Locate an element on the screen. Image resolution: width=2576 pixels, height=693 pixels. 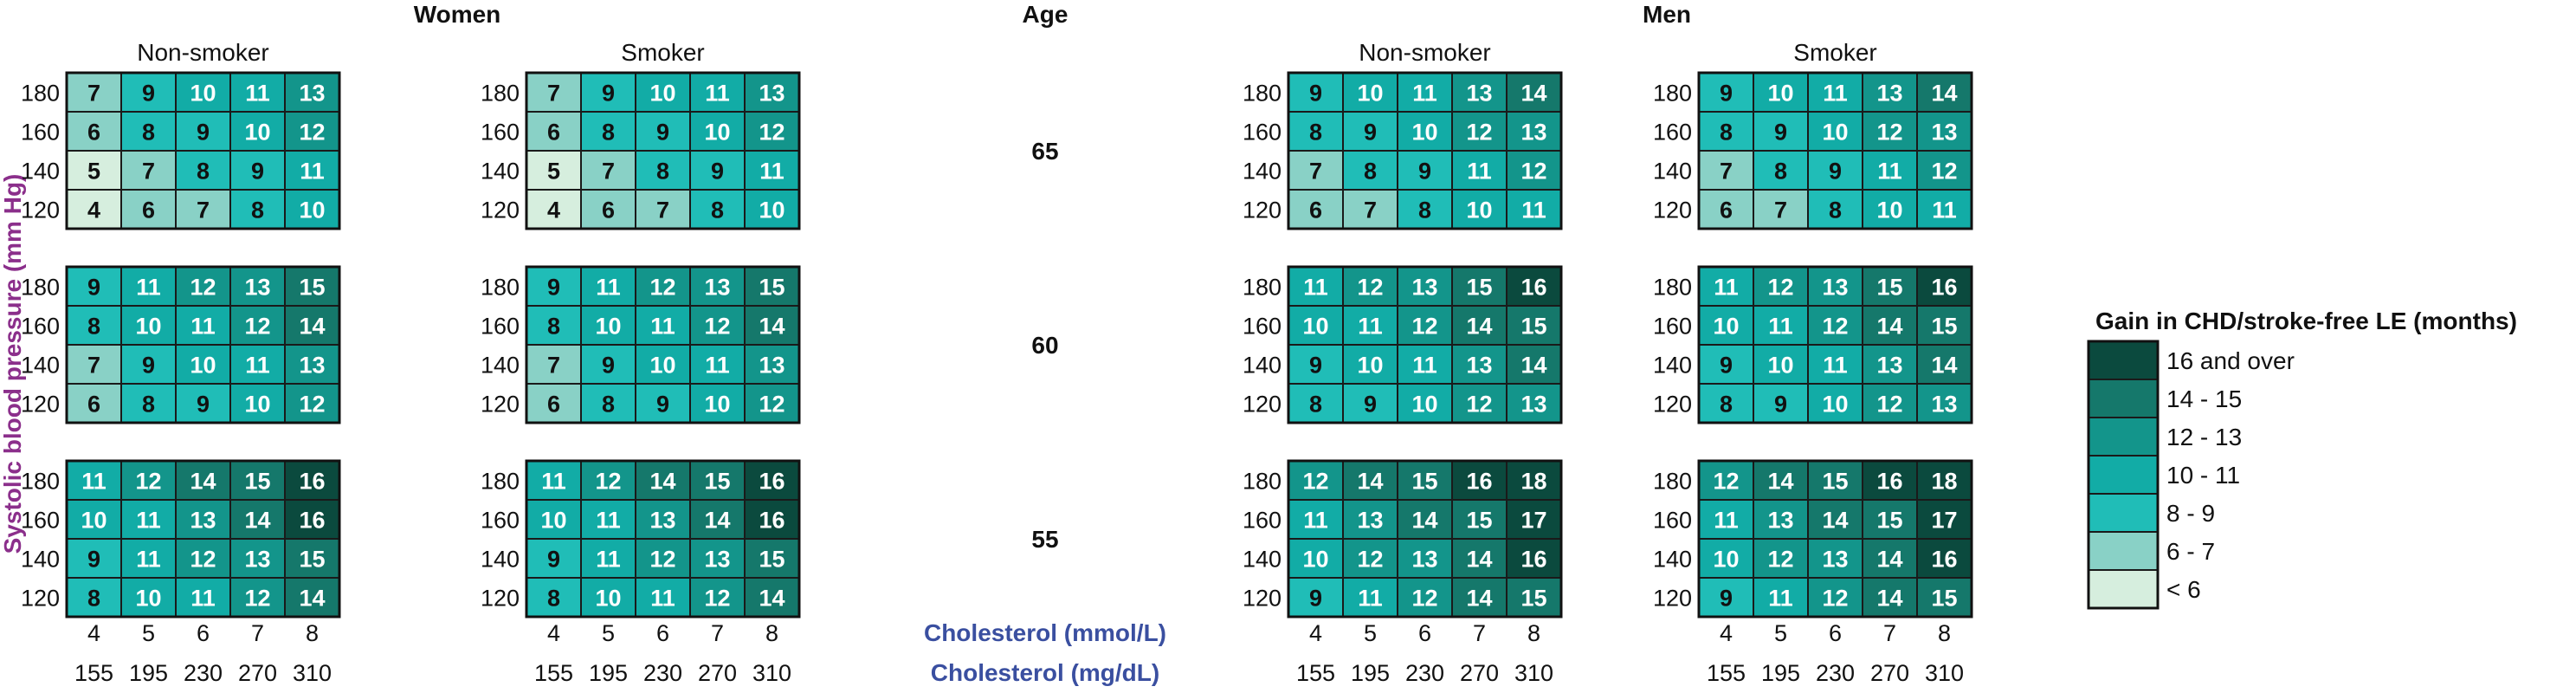
chol-mmol-tick-label: 7 is located at coordinates (1889, 633).